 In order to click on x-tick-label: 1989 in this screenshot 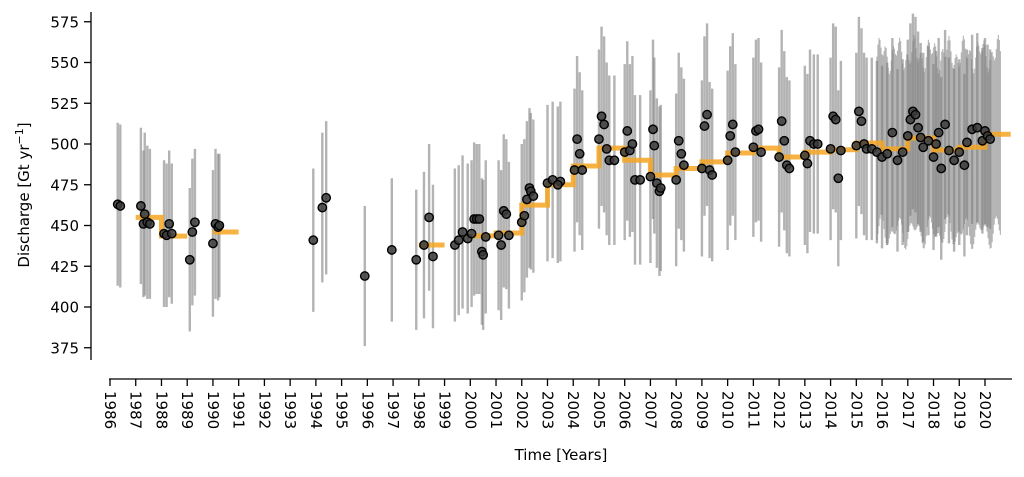, I will do `click(187, 410)`.